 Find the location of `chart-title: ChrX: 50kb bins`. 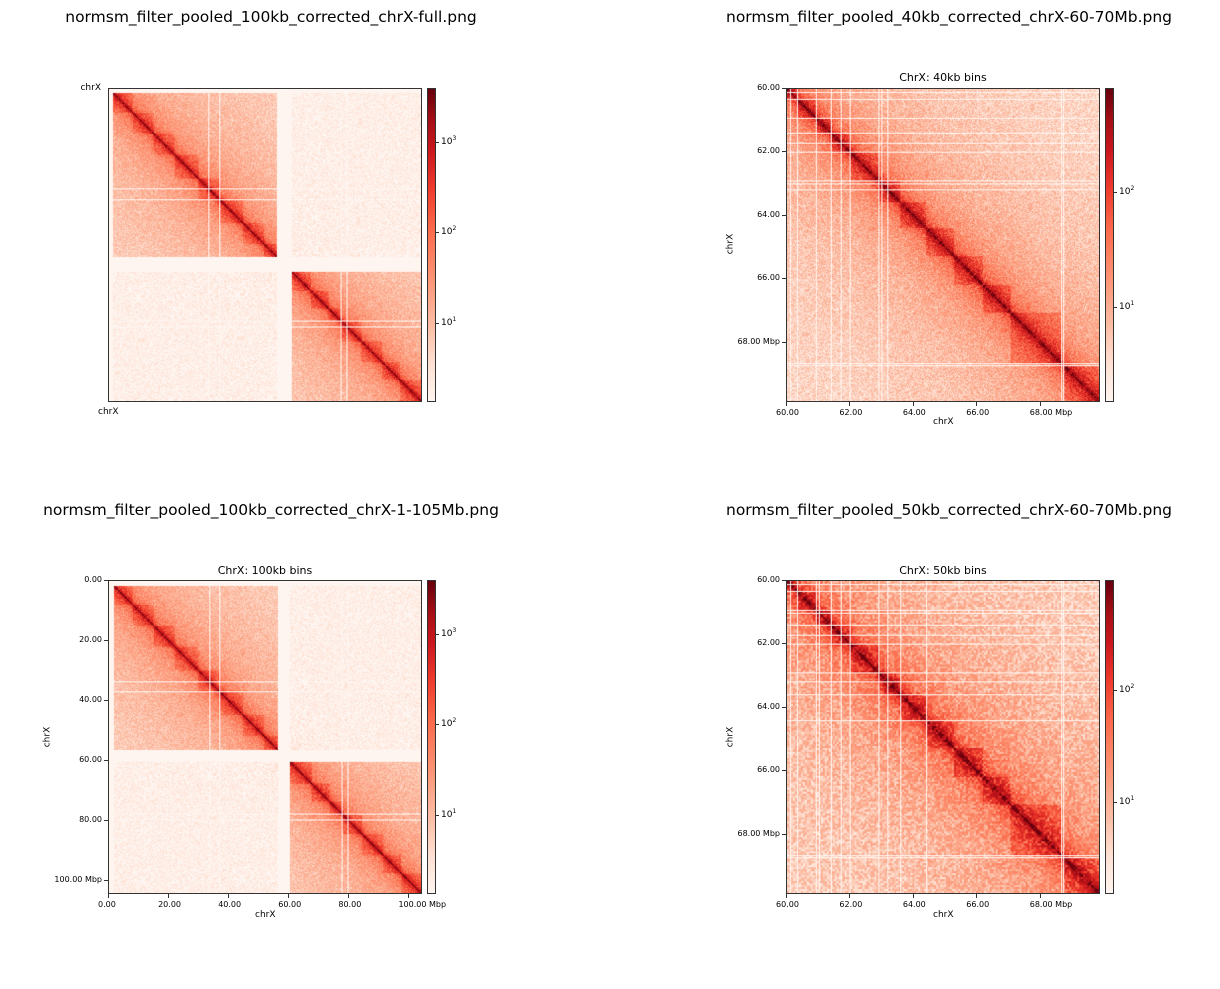

chart-title: ChrX: 50kb bins is located at coordinates (943, 570).